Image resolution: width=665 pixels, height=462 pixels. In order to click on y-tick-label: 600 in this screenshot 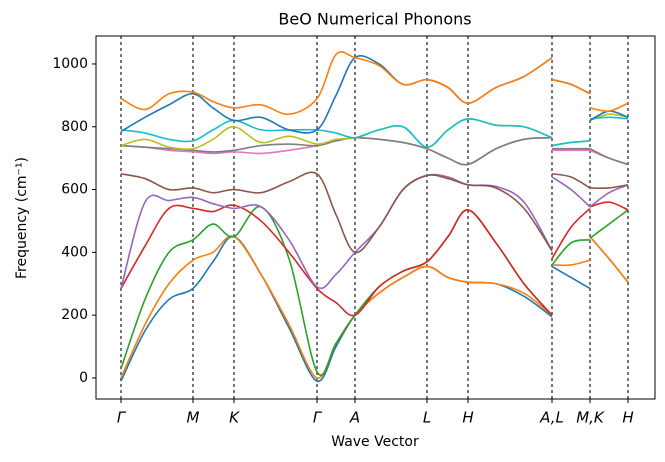, I will do `click(74, 190)`.